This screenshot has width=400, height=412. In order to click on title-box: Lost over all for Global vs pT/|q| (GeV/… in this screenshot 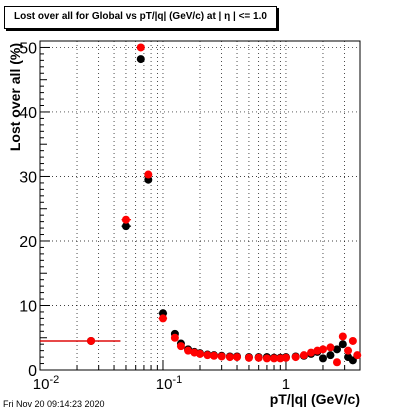, I will do `click(140, 17)`.